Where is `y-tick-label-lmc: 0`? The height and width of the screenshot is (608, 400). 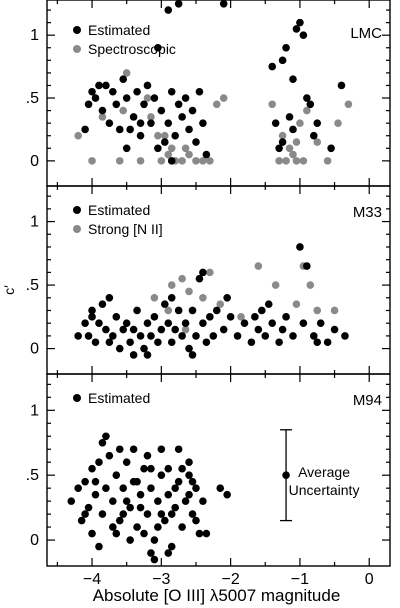 y-tick-label-lmc: 0 is located at coordinates (34, 161).